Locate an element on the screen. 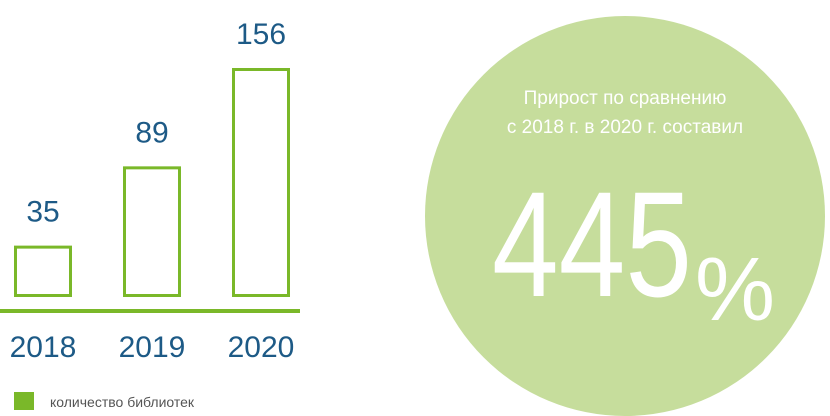 The height and width of the screenshot is (416, 830). legend-label: количество библиотек is located at coordinates (122, 402).